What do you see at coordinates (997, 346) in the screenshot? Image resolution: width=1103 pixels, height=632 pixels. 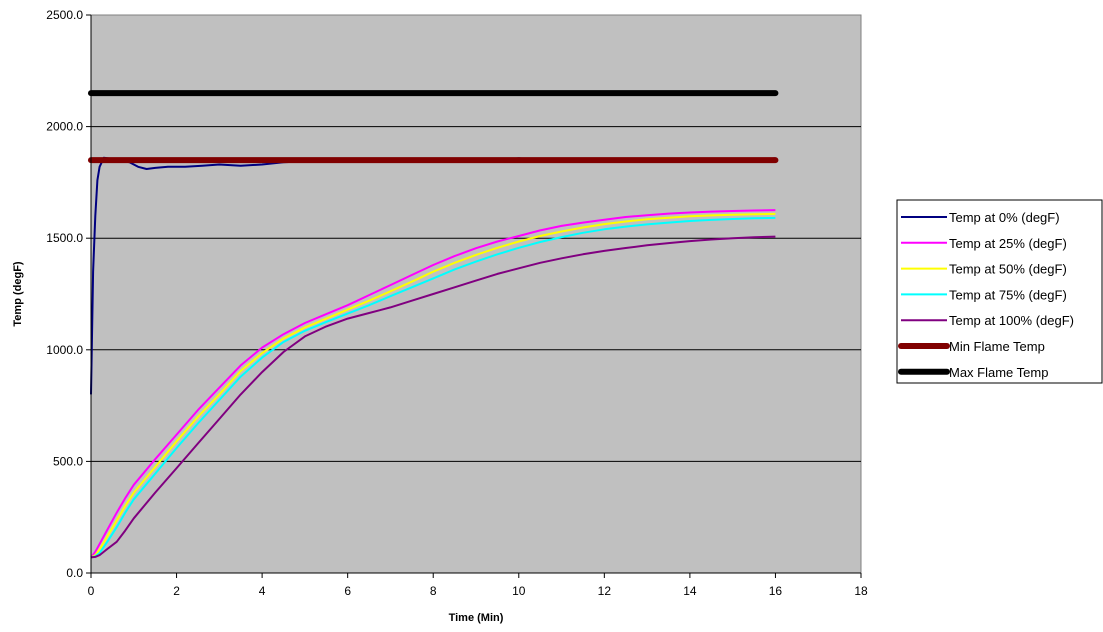 I see `legend-label: Min Flame Temp` at bounding box center [997, 346].